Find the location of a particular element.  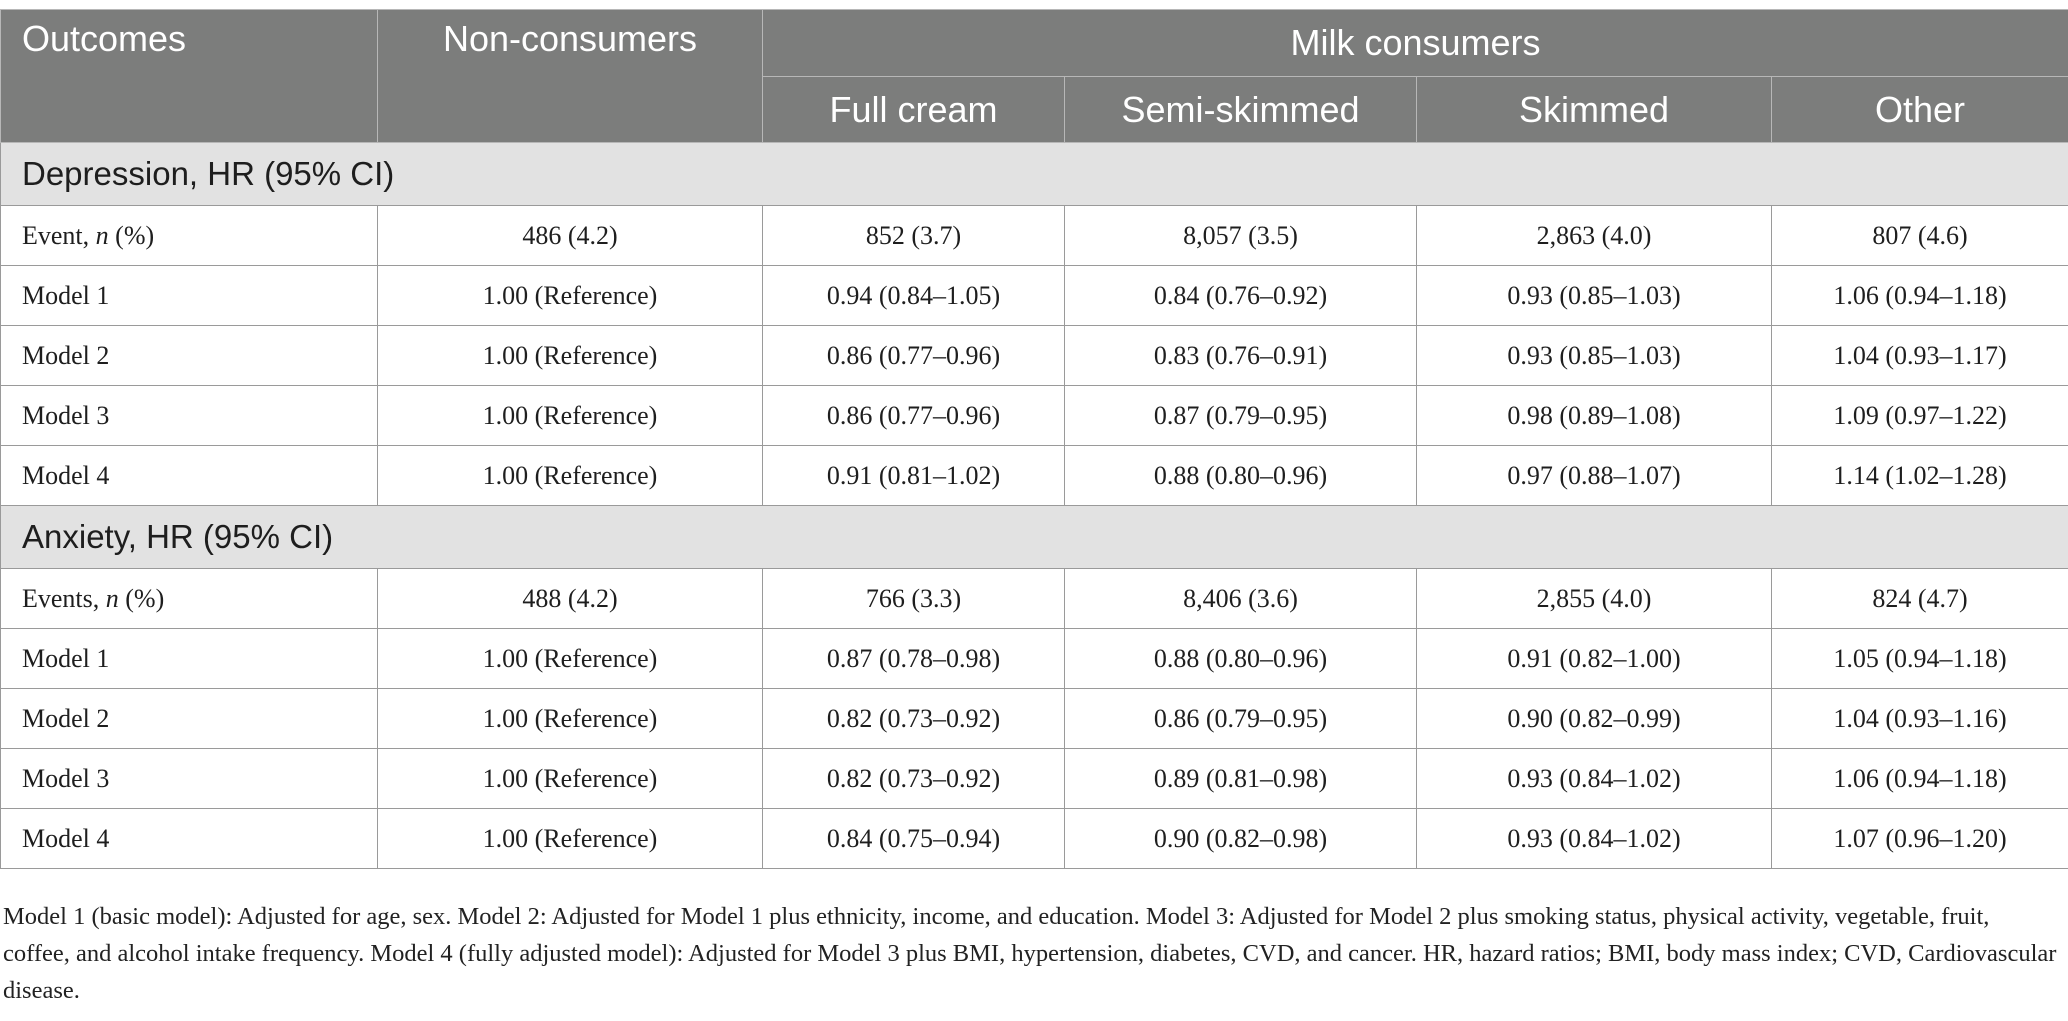

row-label: Events, n (%) is located at coordinates (189, 598).